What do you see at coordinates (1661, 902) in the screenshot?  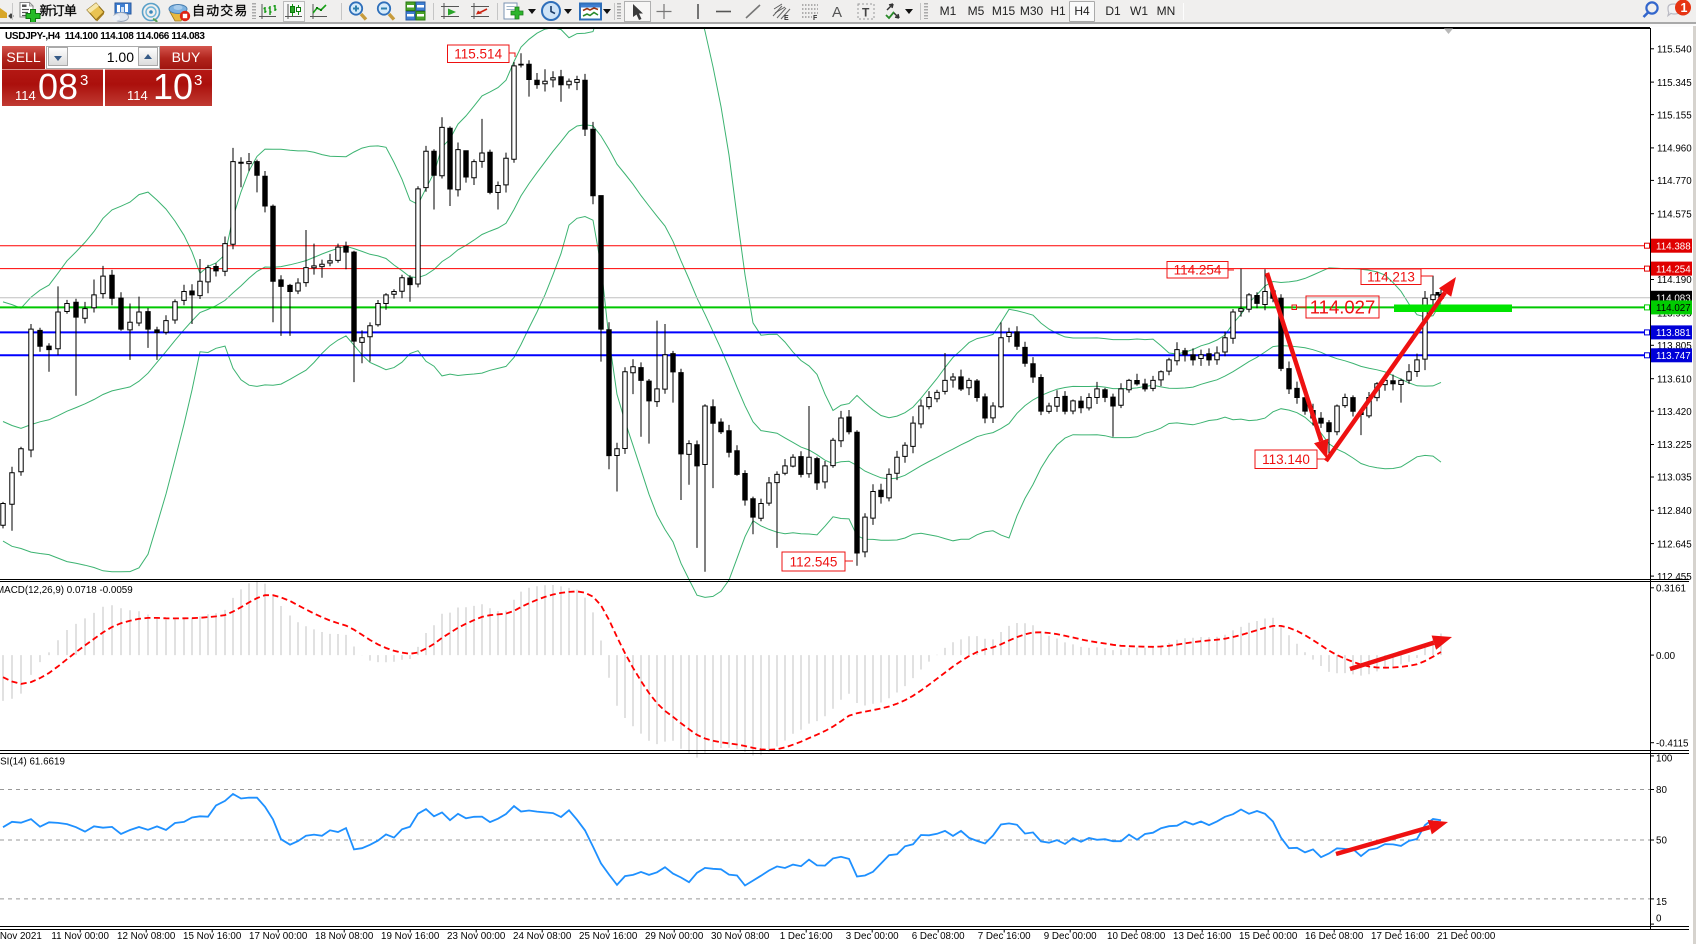 I see `svg-text: 15` at bounding box center [1661, 902].